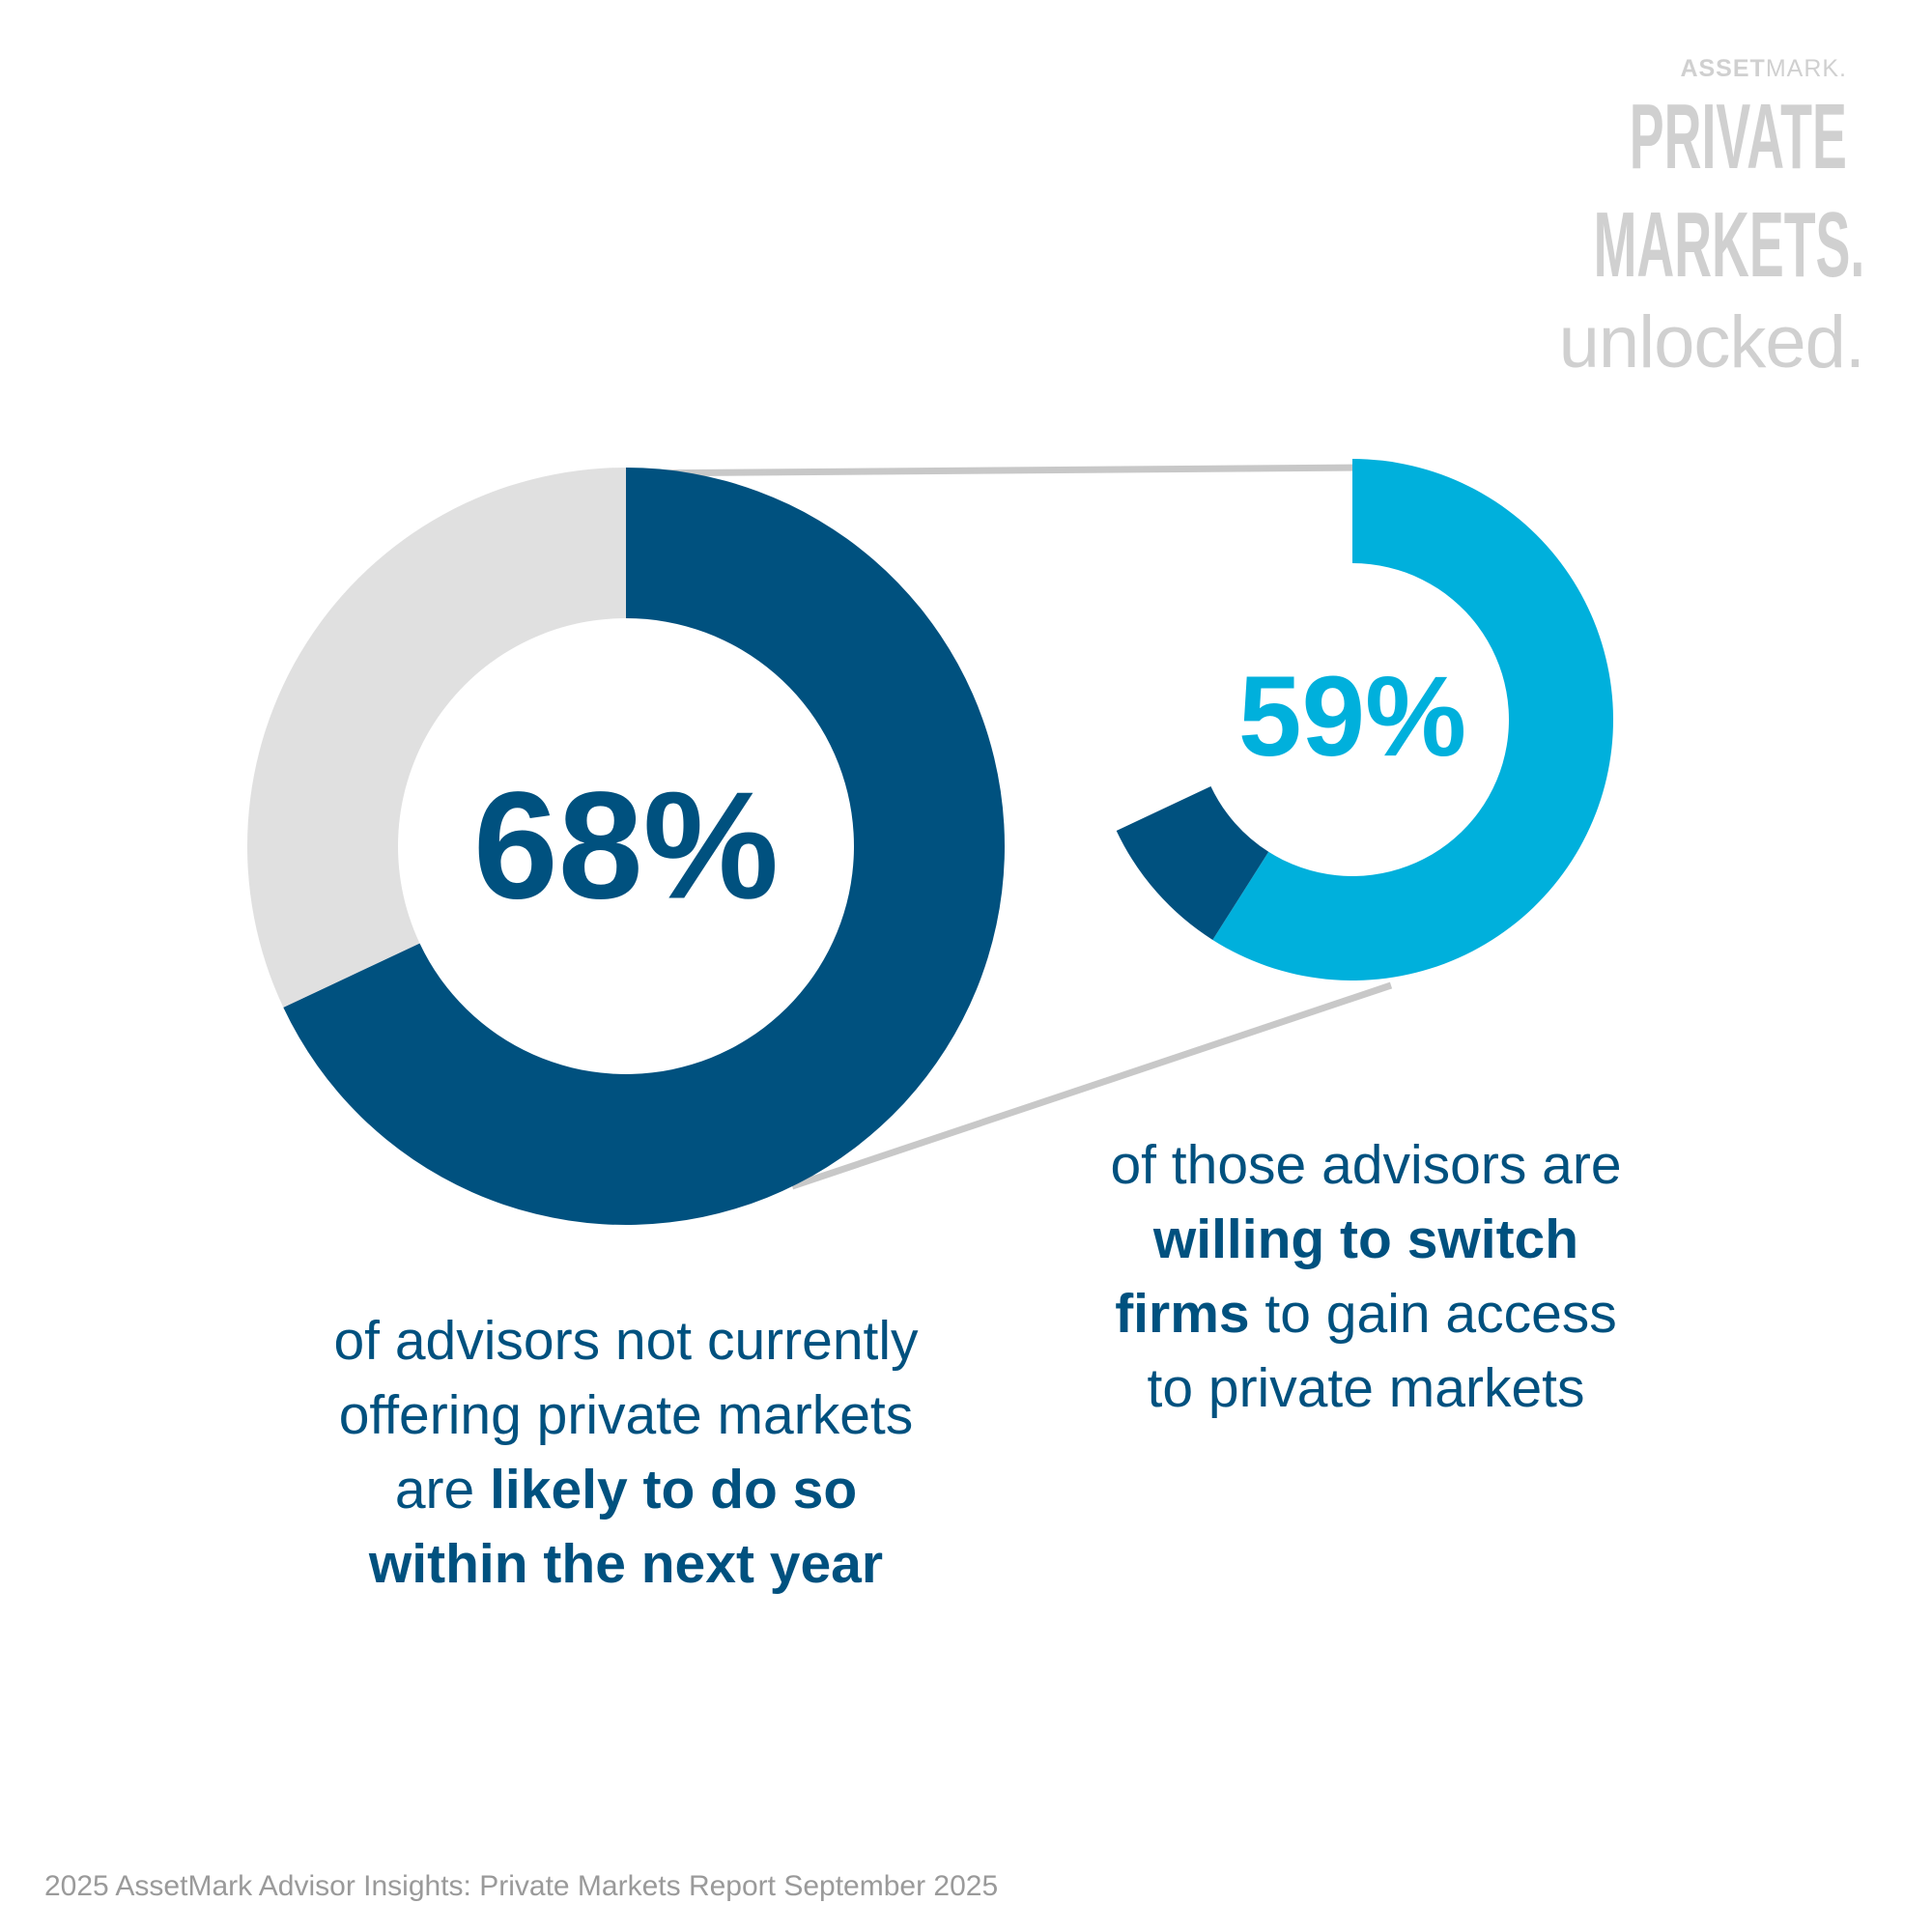 This screenshot has height=1932, width=1932. What do you see at coordinates (1728, 245) in the screenshot?
I see `logo-markets: MARKETS.` at bounding box center [1728, 245].